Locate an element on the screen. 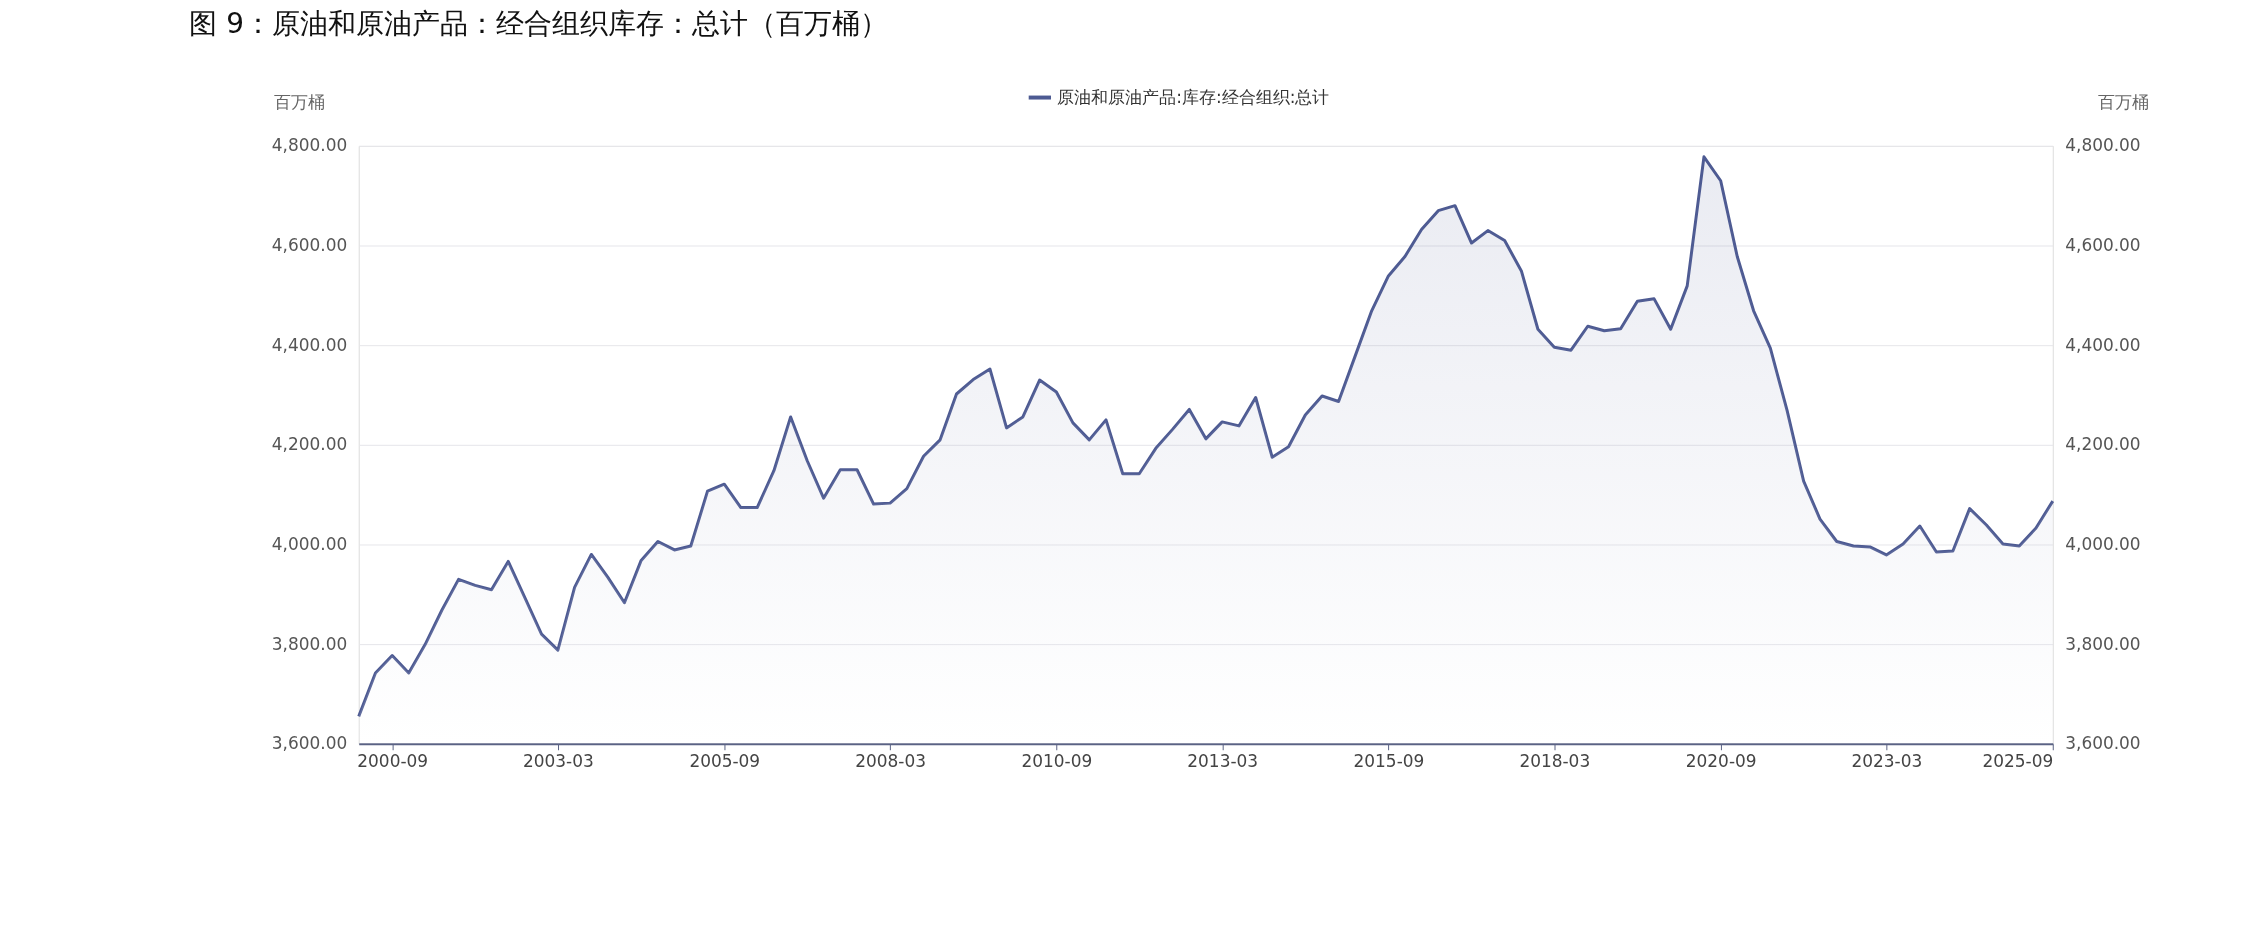 This screenshot has height=933, width=2268. y-tick-label: 4,600.00 is located at coordinates (309, 245).